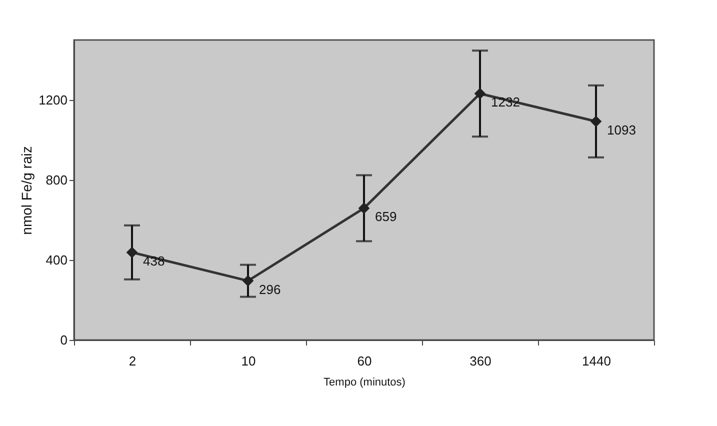 The image size is (717, 426). Describe the element at coordinates (26, 190) in the screenshot. I see `y-axis-title: nmol Fe/g raiz` at that location.